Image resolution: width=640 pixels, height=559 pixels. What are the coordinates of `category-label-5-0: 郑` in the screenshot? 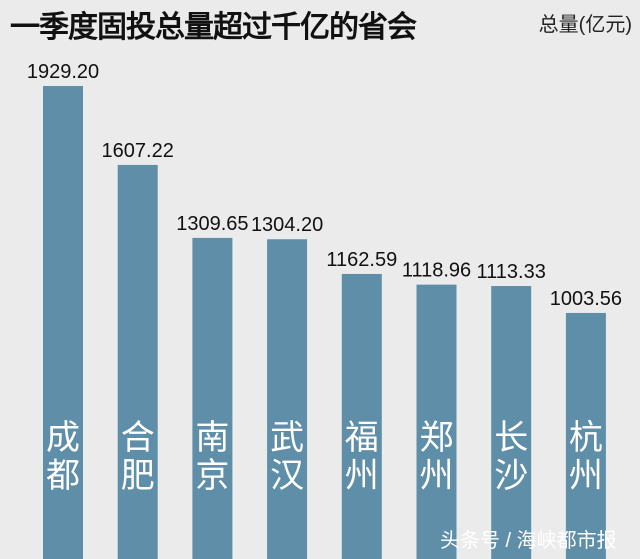 It's located at (437, 438).